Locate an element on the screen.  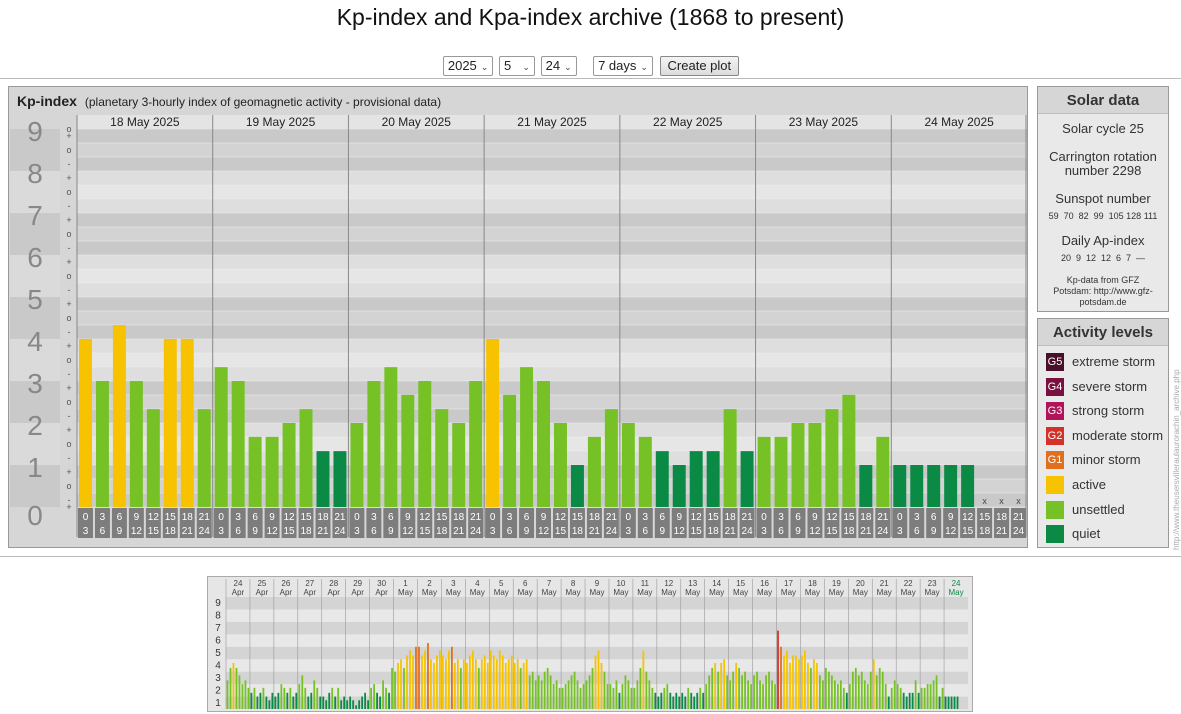
mini-day-label: 30 is located at coordinates (381, 583).